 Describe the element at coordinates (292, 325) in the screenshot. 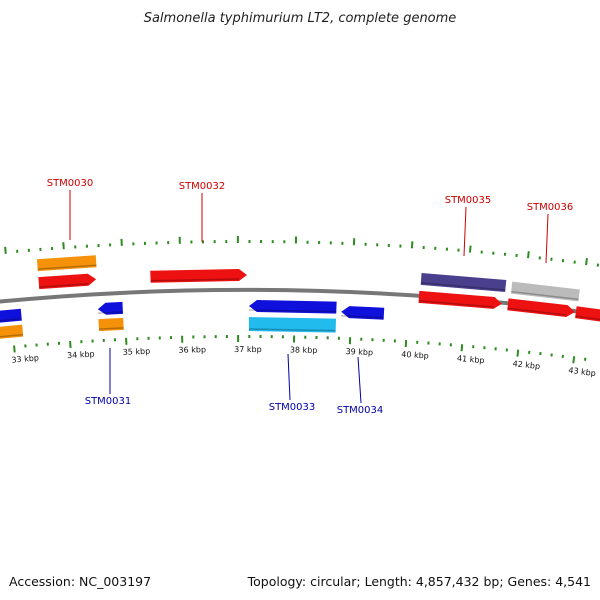

I see `gene-feature-stm0033-alt` at that location.